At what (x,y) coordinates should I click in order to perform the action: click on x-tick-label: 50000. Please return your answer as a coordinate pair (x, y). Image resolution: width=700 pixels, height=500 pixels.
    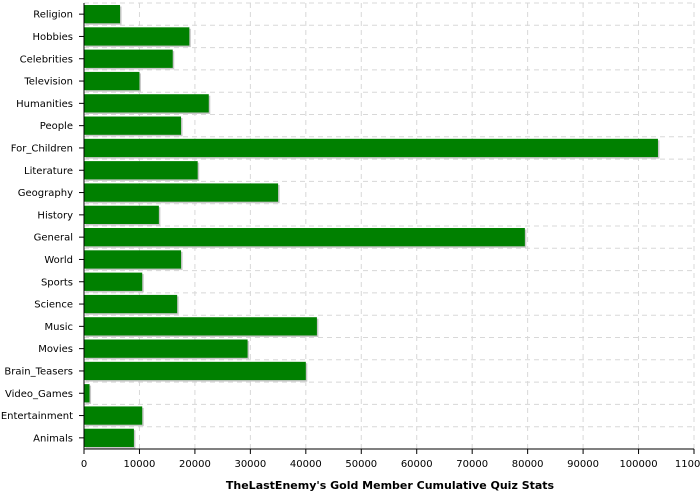
    Looking at the image, I should click on (361, 464).